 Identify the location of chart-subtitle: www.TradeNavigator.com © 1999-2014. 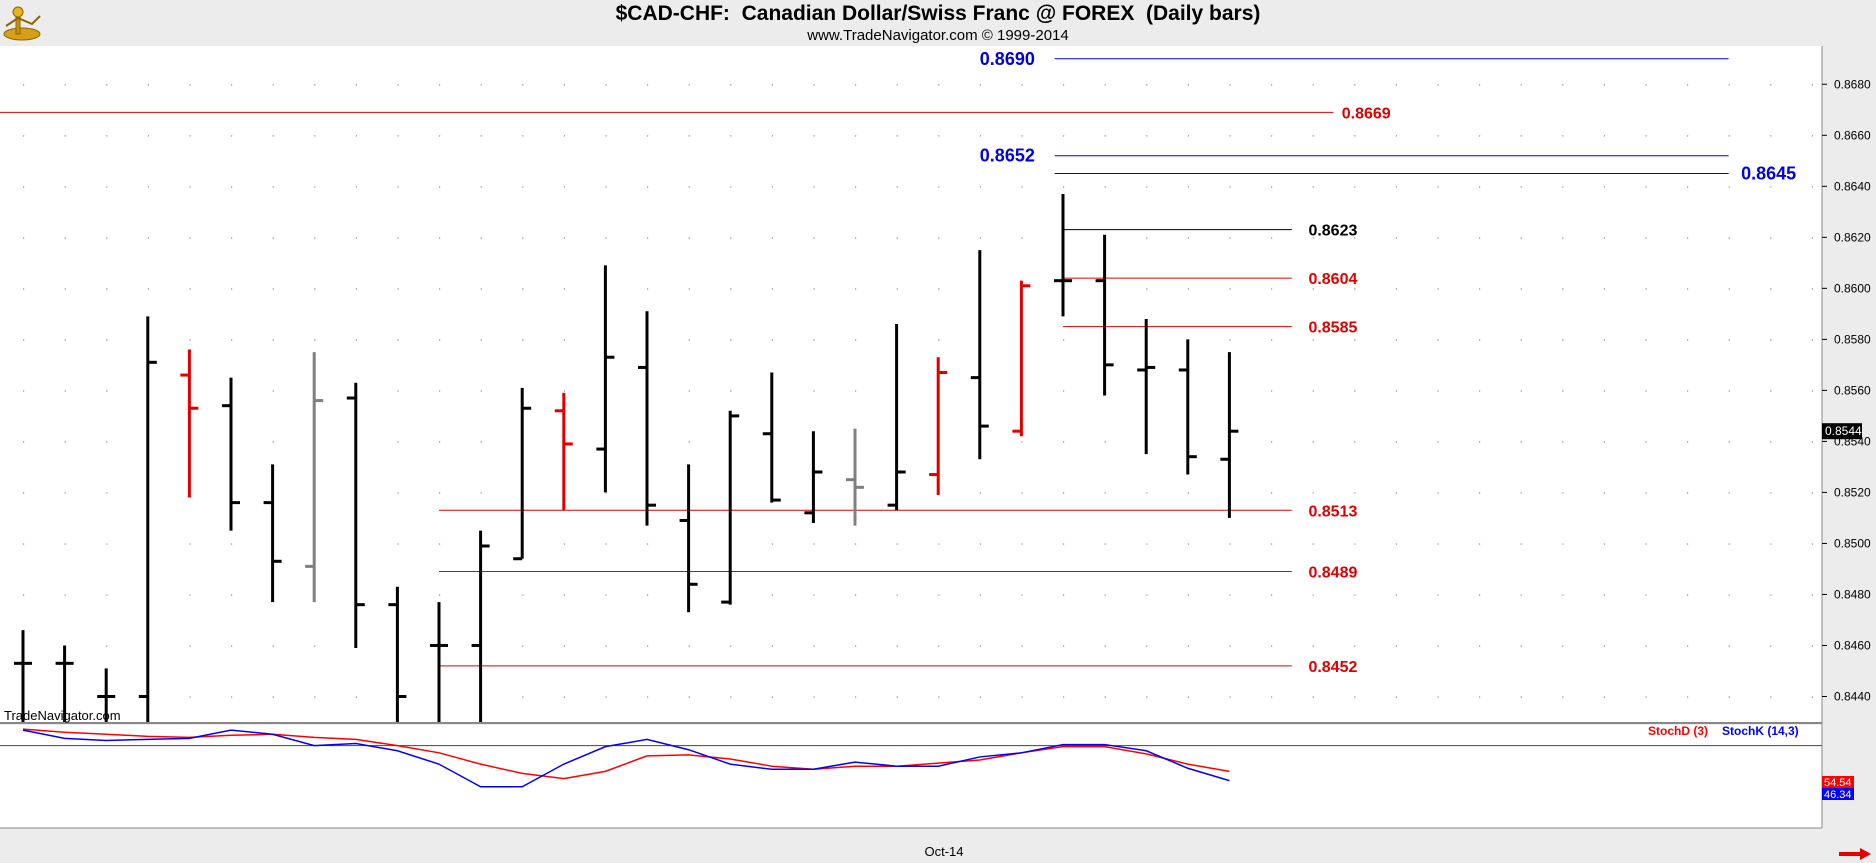
(938, 35).